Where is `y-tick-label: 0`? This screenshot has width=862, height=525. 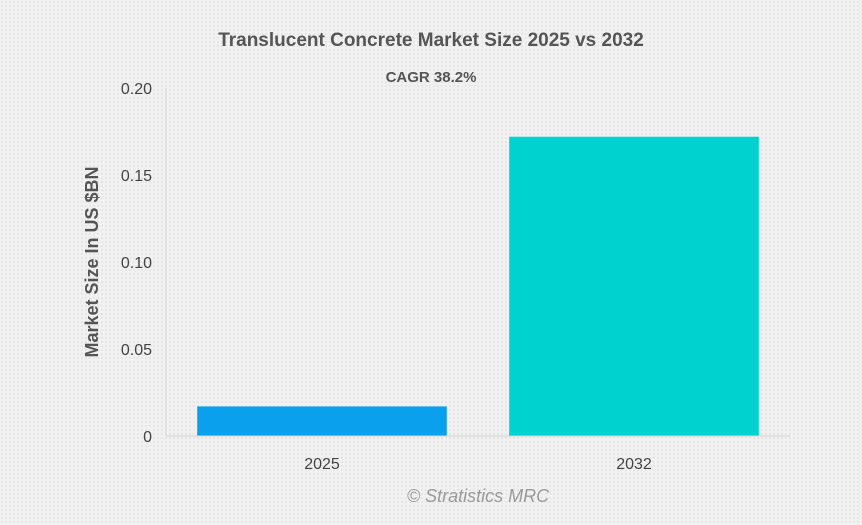
y-tick-label: 0 is located at coordinates (147, 437).